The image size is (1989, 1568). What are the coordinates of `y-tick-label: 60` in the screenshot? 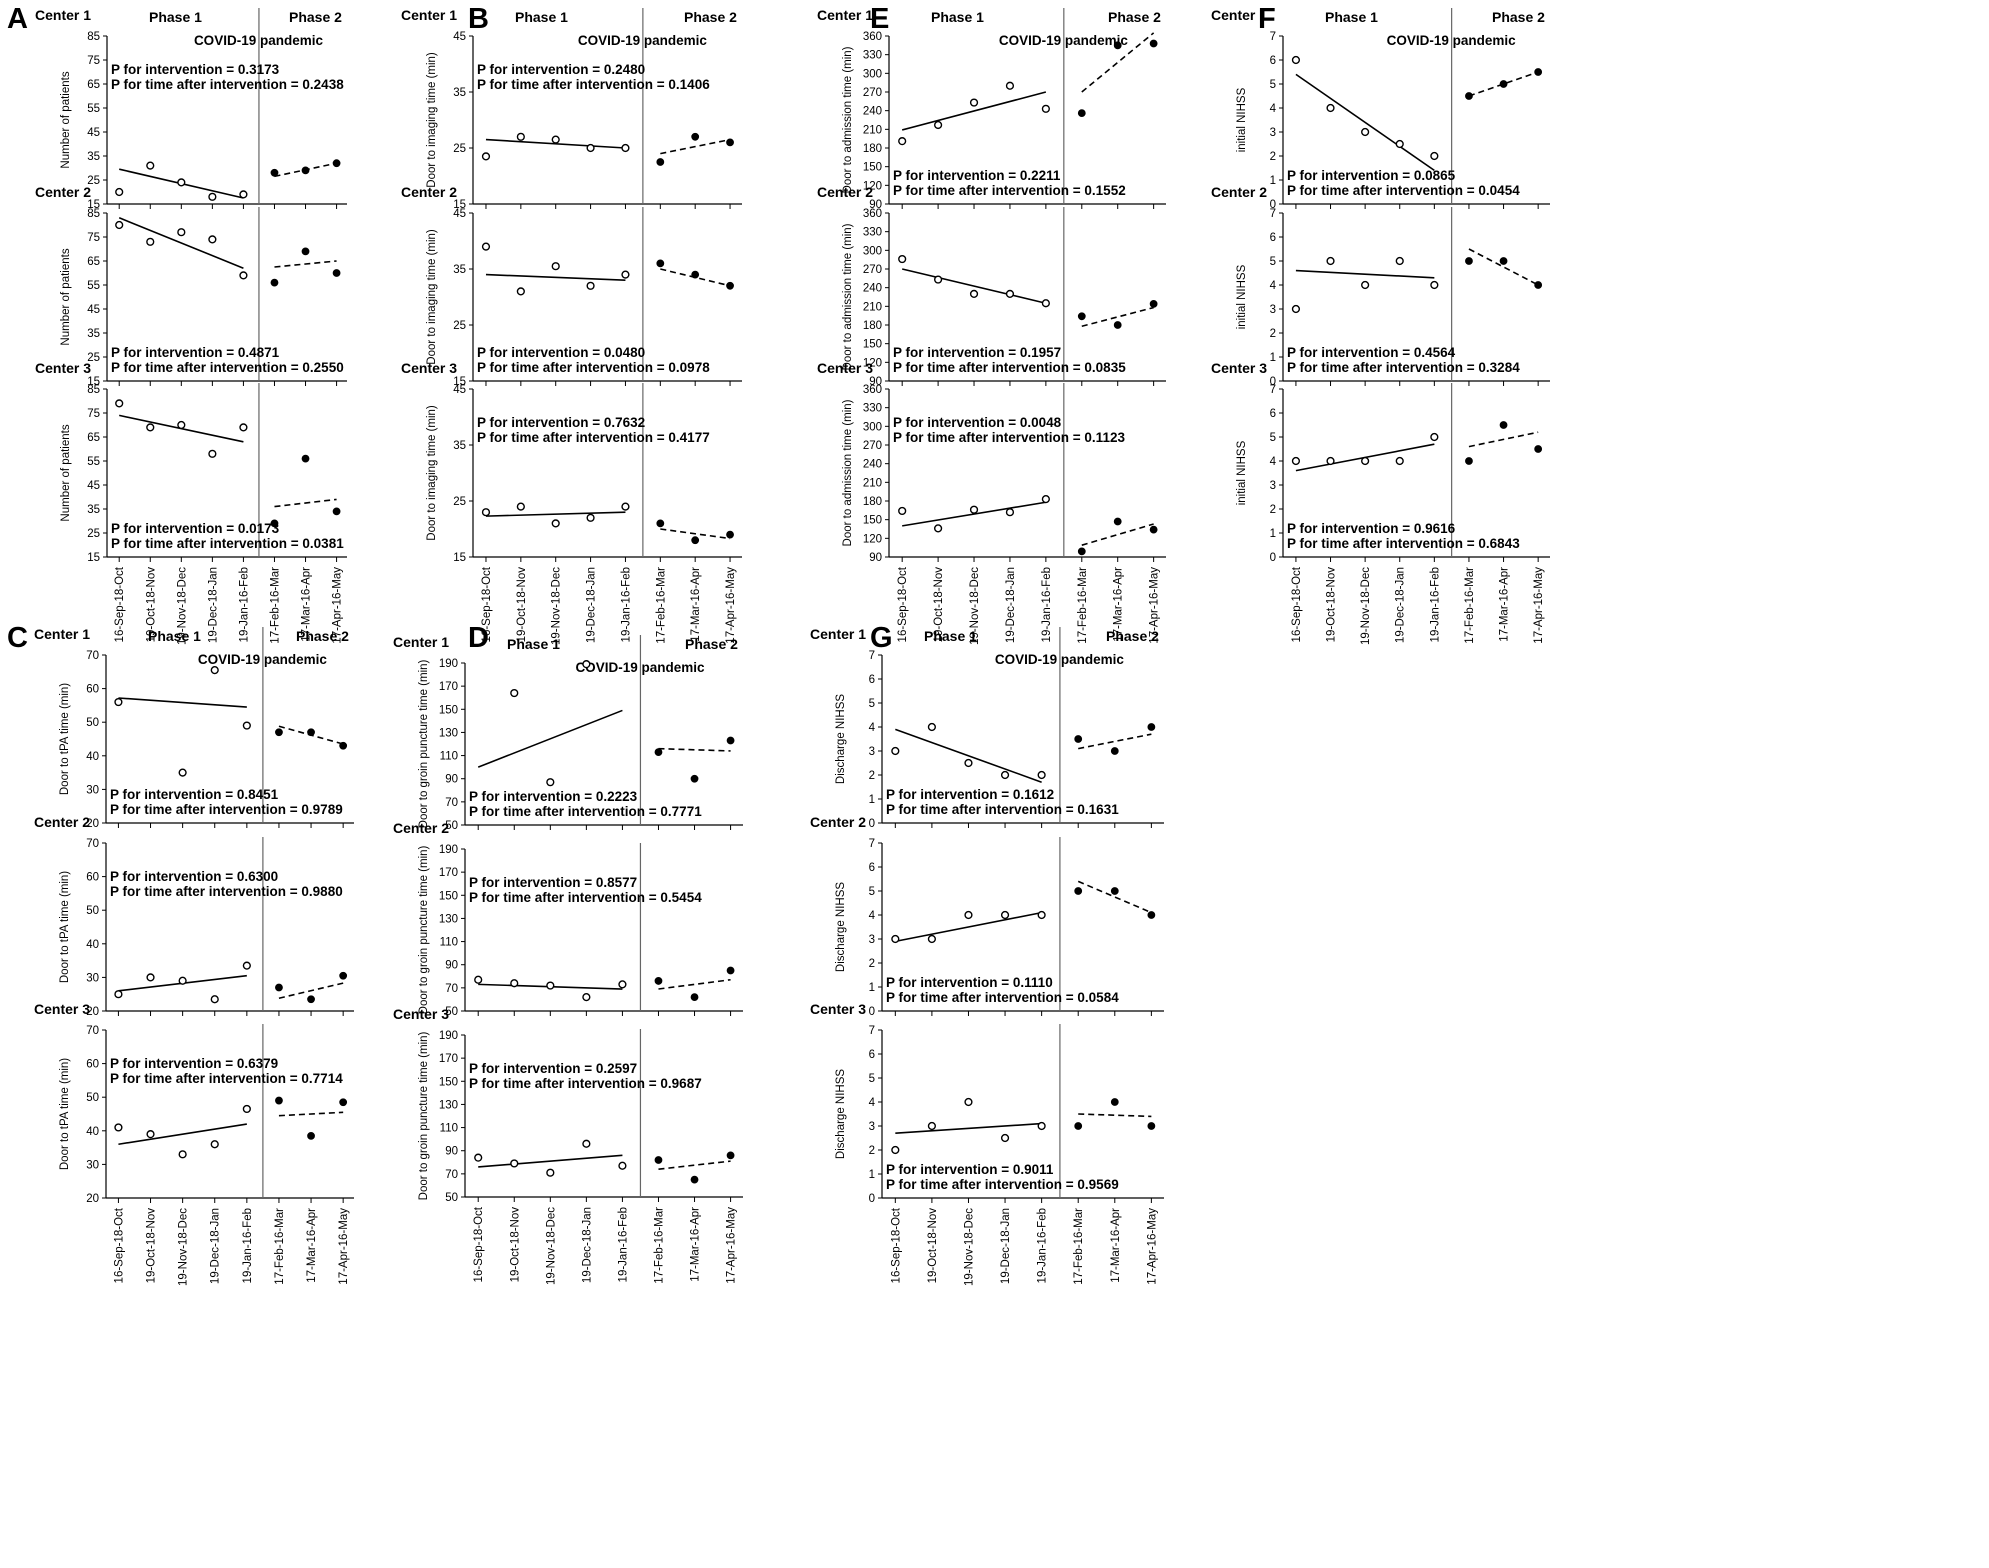 It's located at (92, 690).